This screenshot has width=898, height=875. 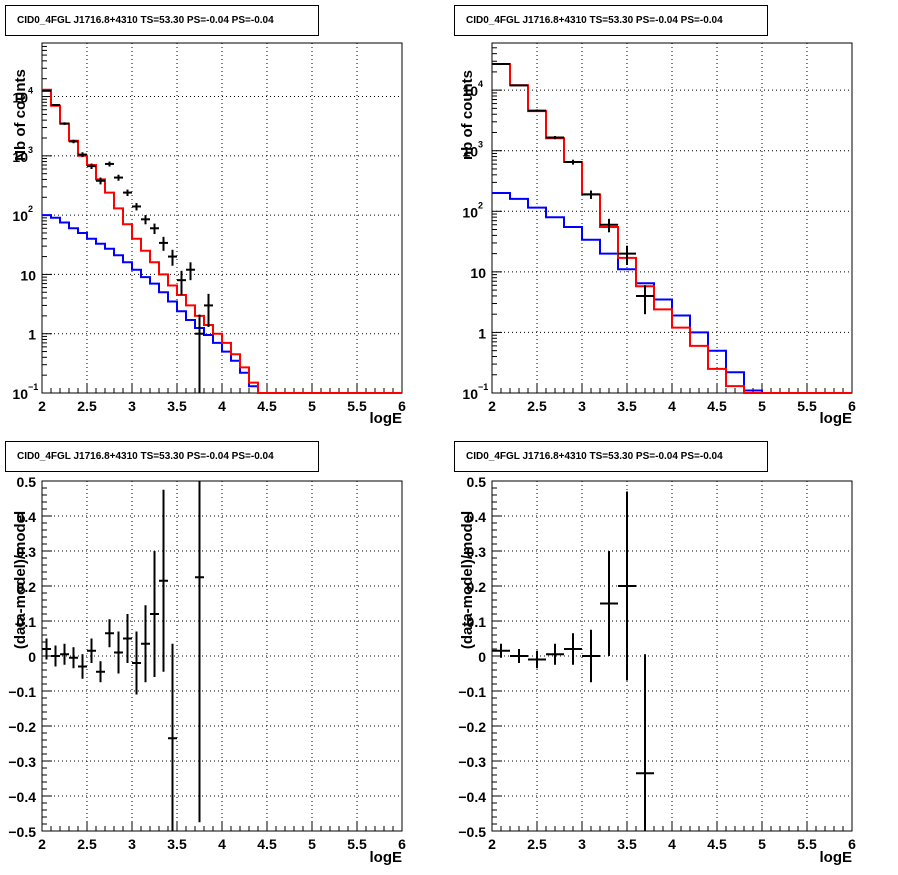 What do you see at coordinates (33, 387) in the screenshot?
I see `y-tick-exponent: −1` at bounding box center [33, 387].